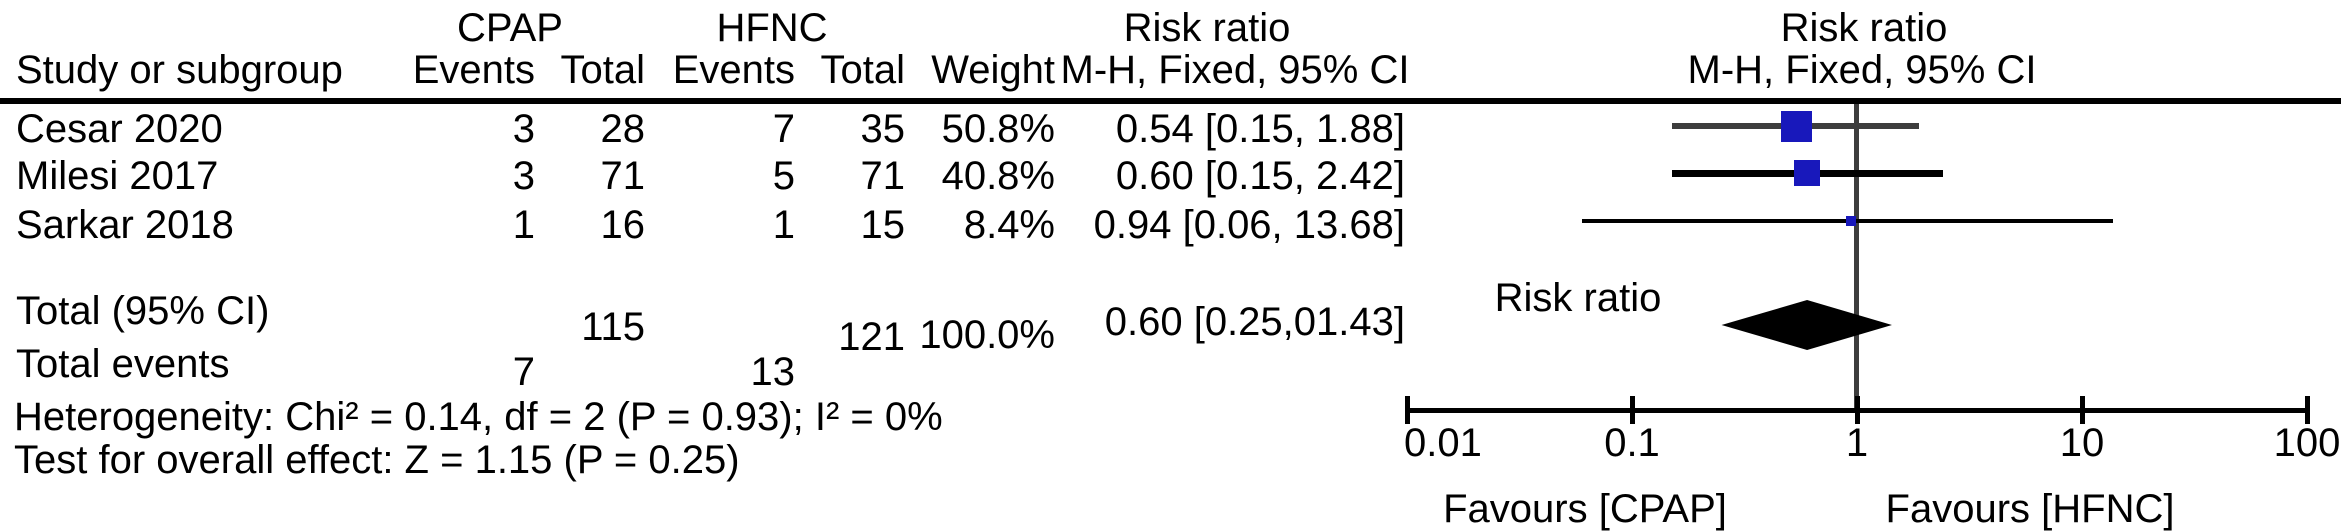 Image resolution: width=2341 pixels, height=532 pixels. Describe the element at coordinates (733, 70) in the screenshot. I see `col-header-hfnc-events: Events` at that location.